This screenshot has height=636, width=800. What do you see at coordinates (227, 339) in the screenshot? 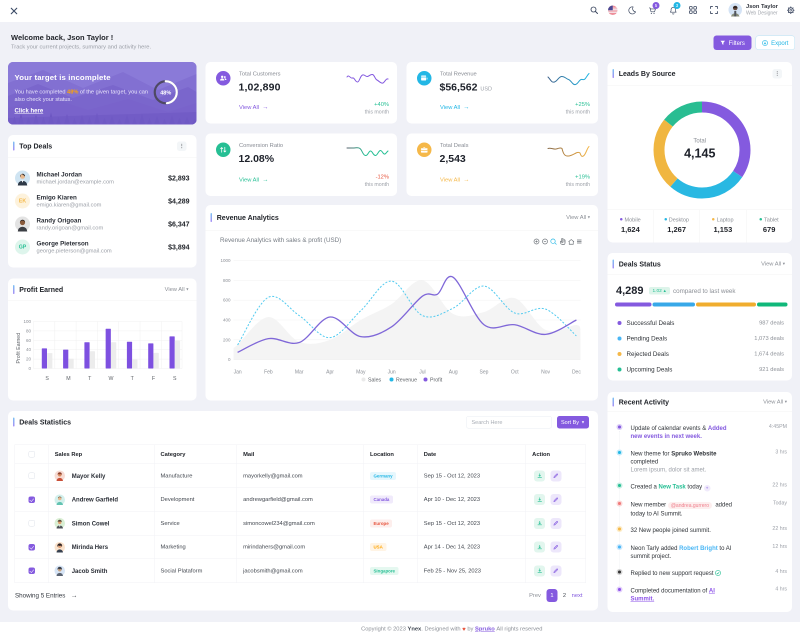
I see `svg-text: 200` at bounding box center [227, 339].